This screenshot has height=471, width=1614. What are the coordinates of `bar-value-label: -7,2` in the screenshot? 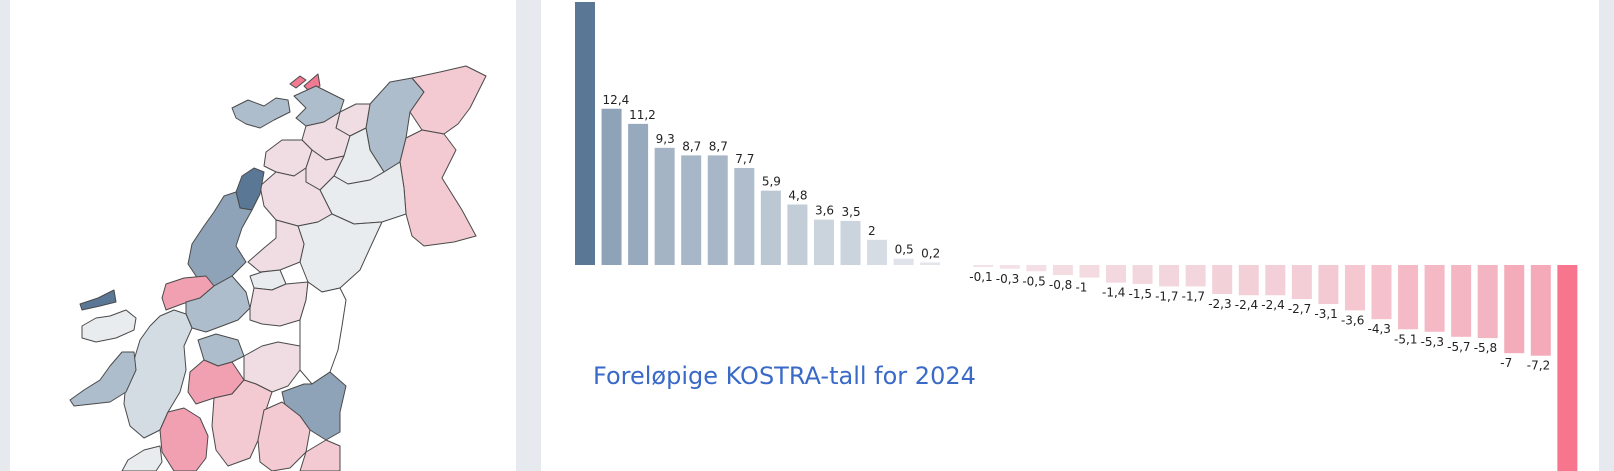 It's located at (1538, 366).